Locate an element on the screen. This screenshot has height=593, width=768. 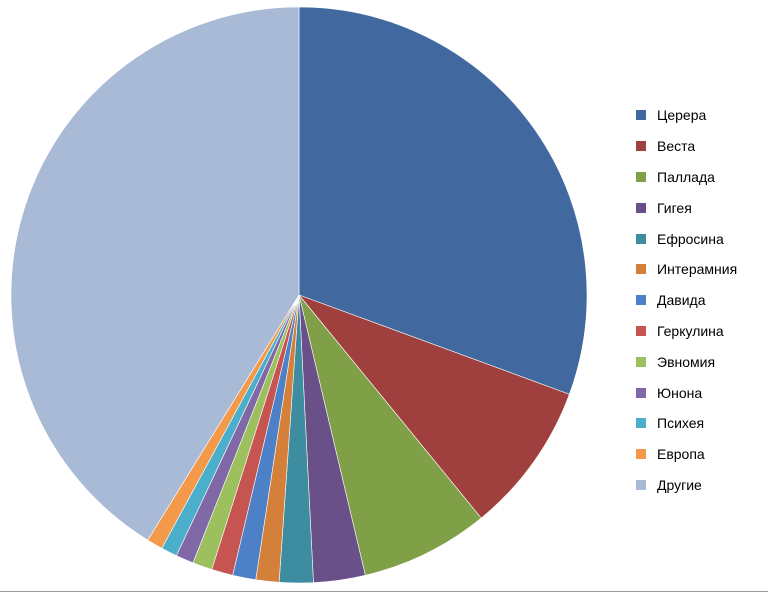
legend-label: Психея is located at coordinates (681, 423).